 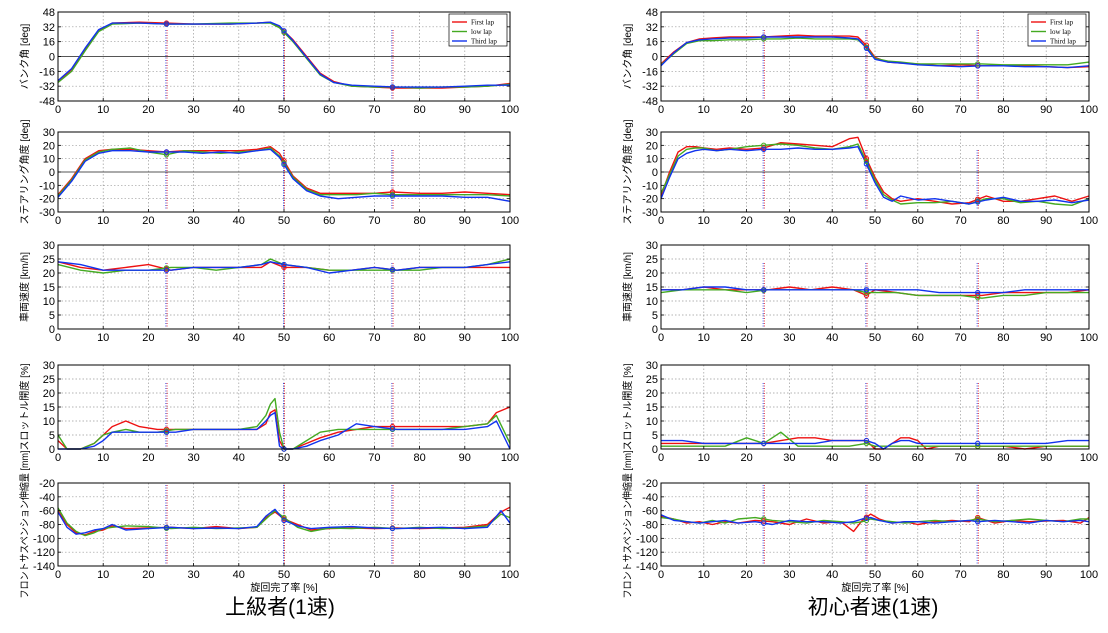 What do you see at coordinates (650, 186) in the screenshot?
I see `y-tick-label: -10` at bounding box center [650, 186].